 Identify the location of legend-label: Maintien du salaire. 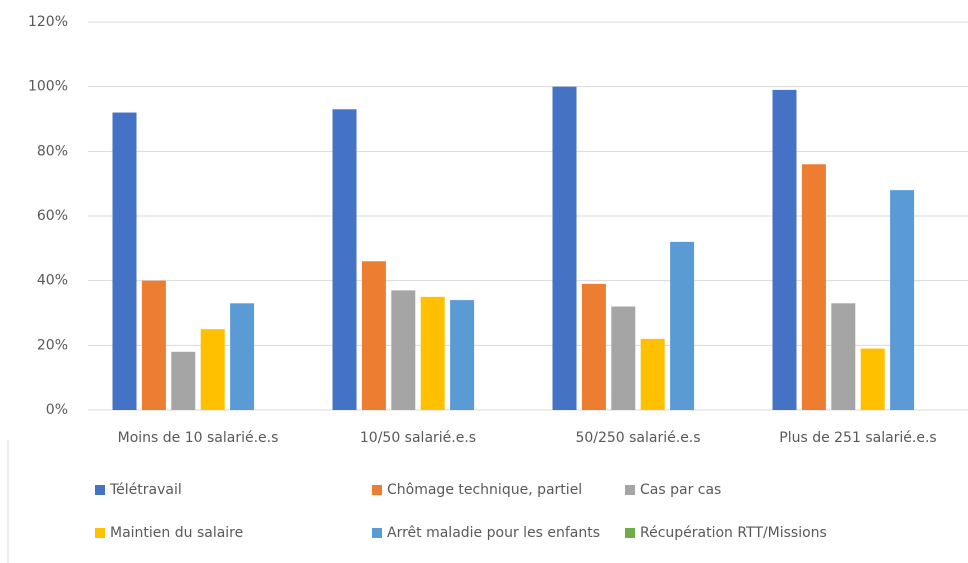
(176, 533).